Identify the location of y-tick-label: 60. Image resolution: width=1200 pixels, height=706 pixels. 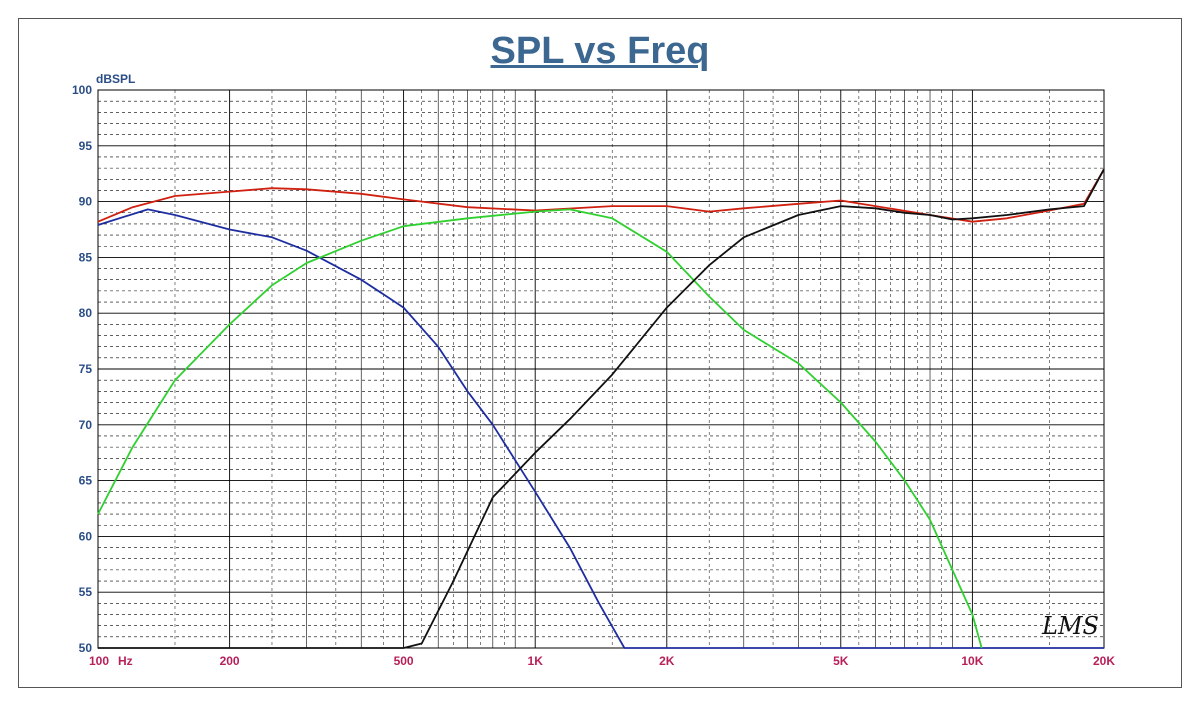
(86, 536).